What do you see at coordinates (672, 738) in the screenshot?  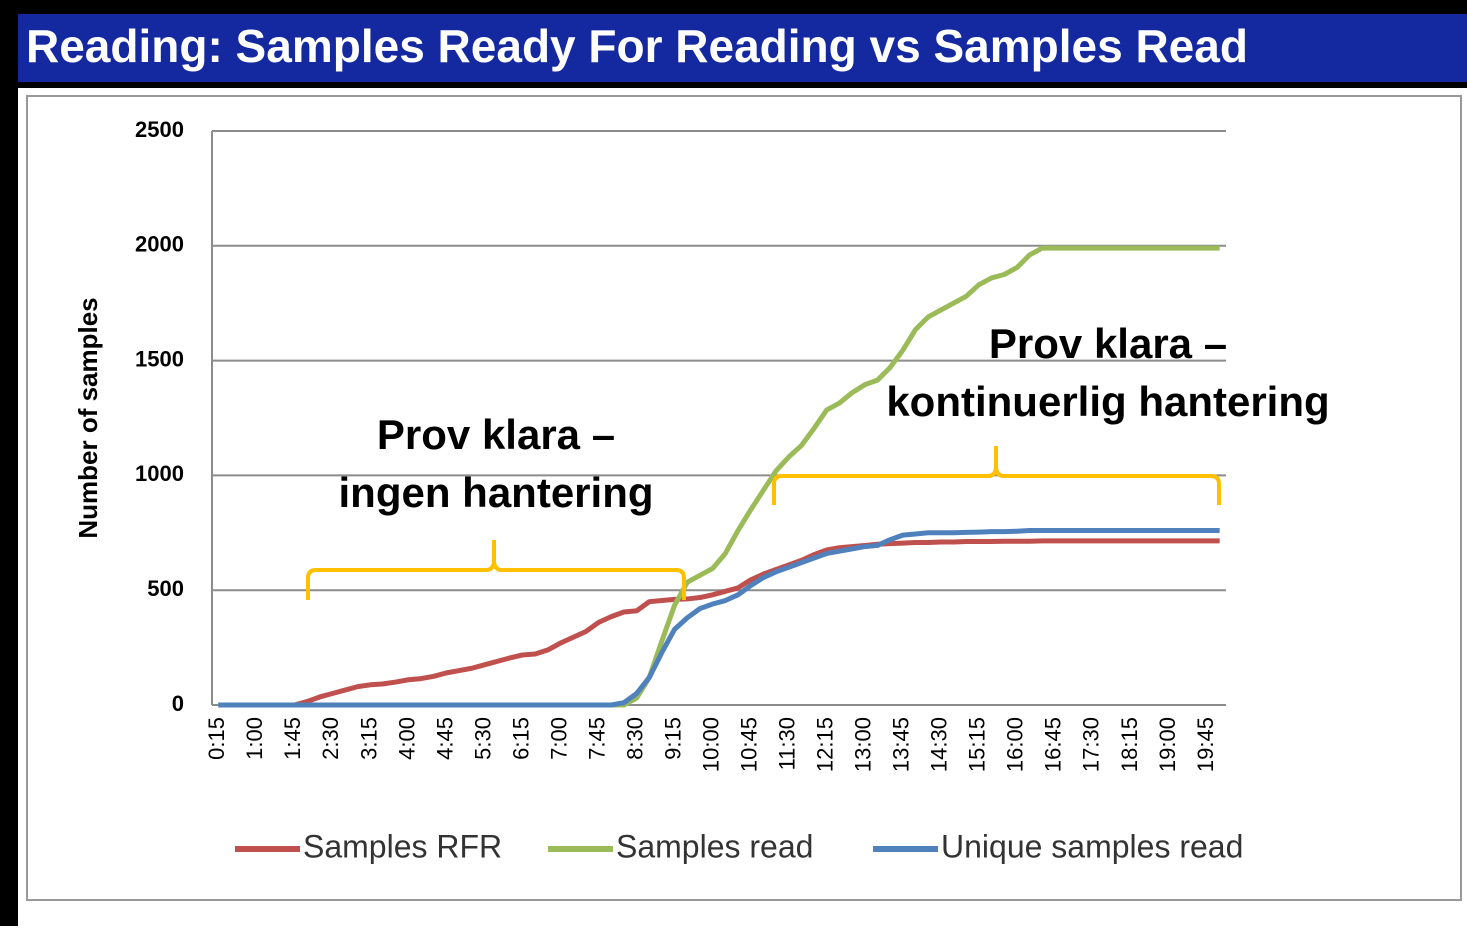 I see `x-tick-label: 9:15` at bounding box center [672, 738].